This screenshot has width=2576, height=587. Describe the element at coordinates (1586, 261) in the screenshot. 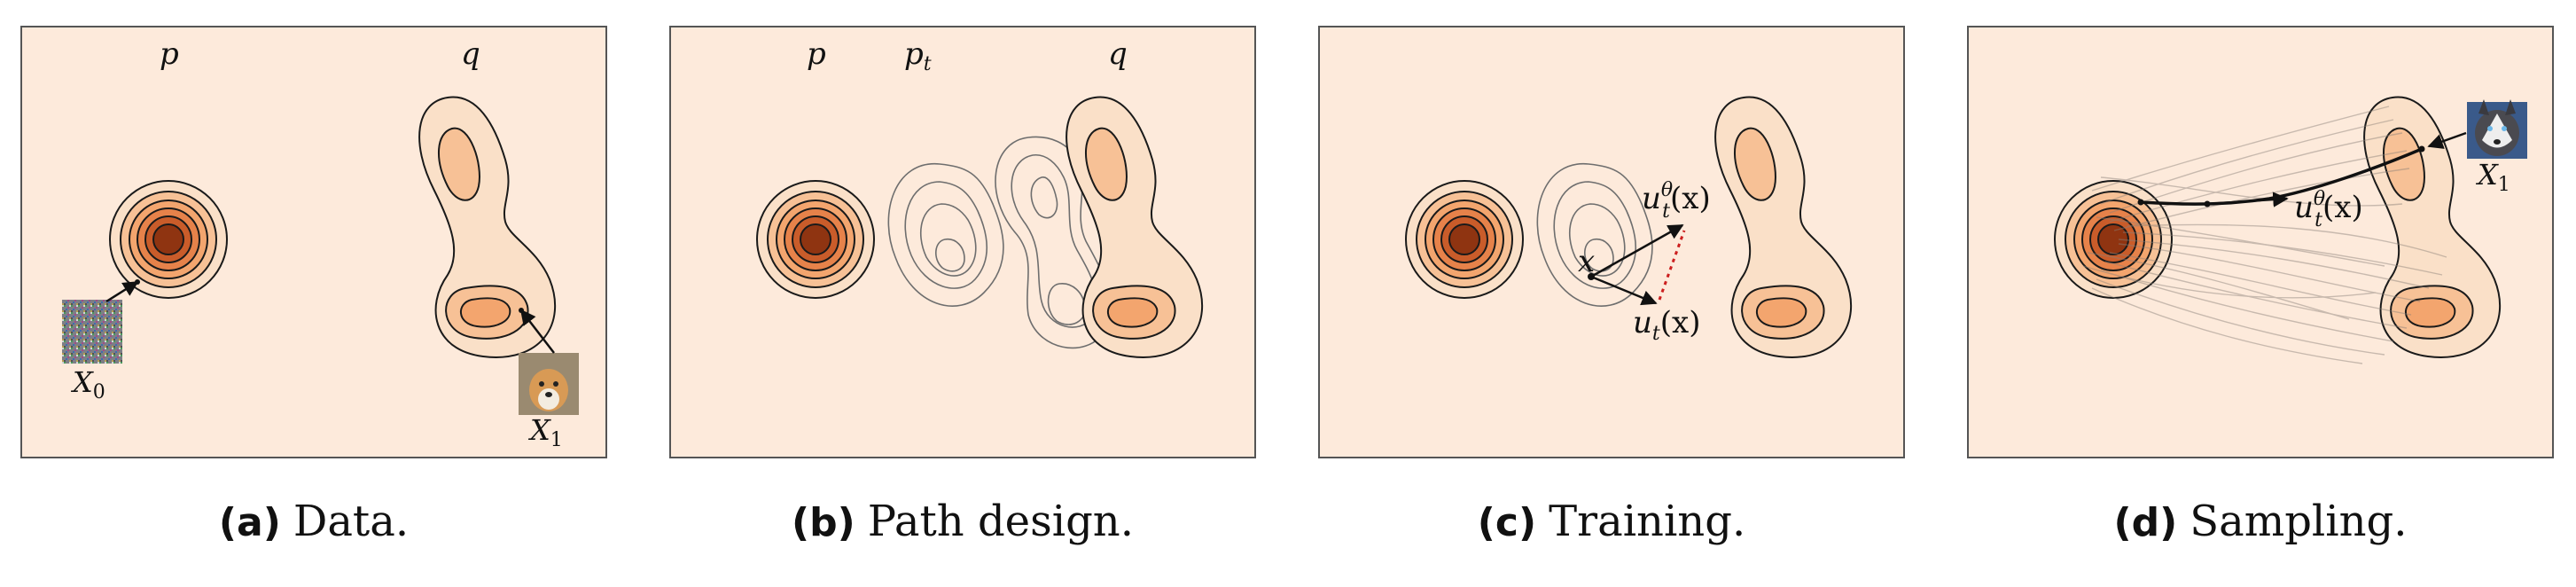

I see `label-x: x` at that location.